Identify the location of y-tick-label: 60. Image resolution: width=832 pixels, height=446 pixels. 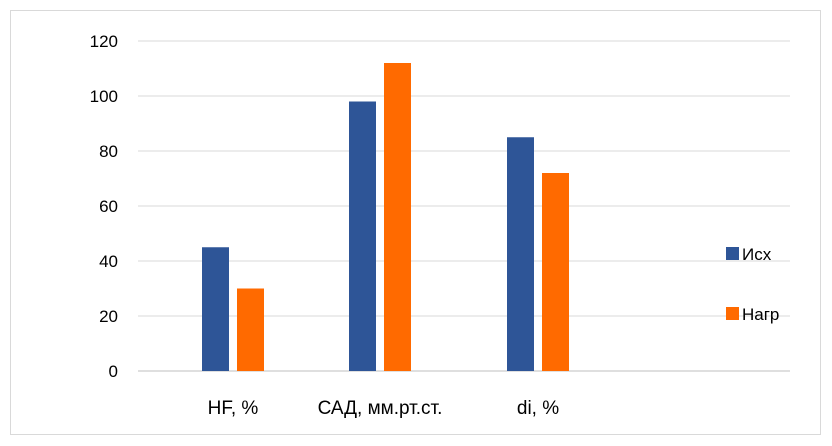
(108, 206).